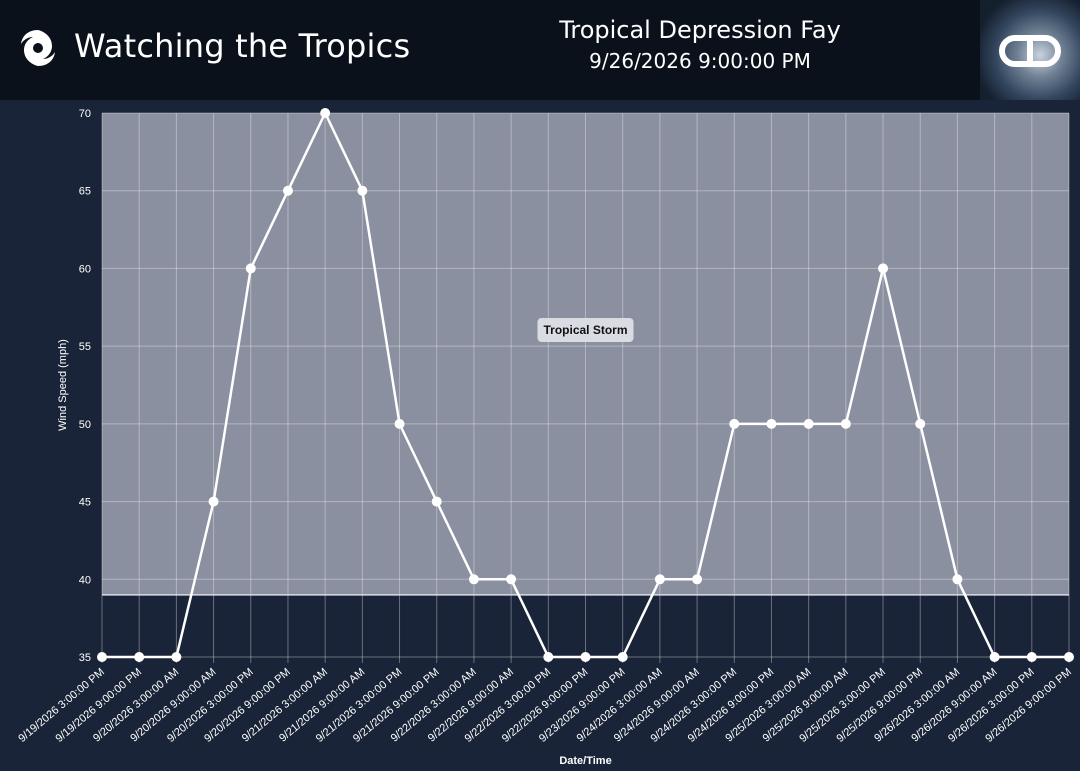 The height and width of the screenshot is (771, 1080). I want to click on band-label-text: Tropical Storm, so click(585, 330).